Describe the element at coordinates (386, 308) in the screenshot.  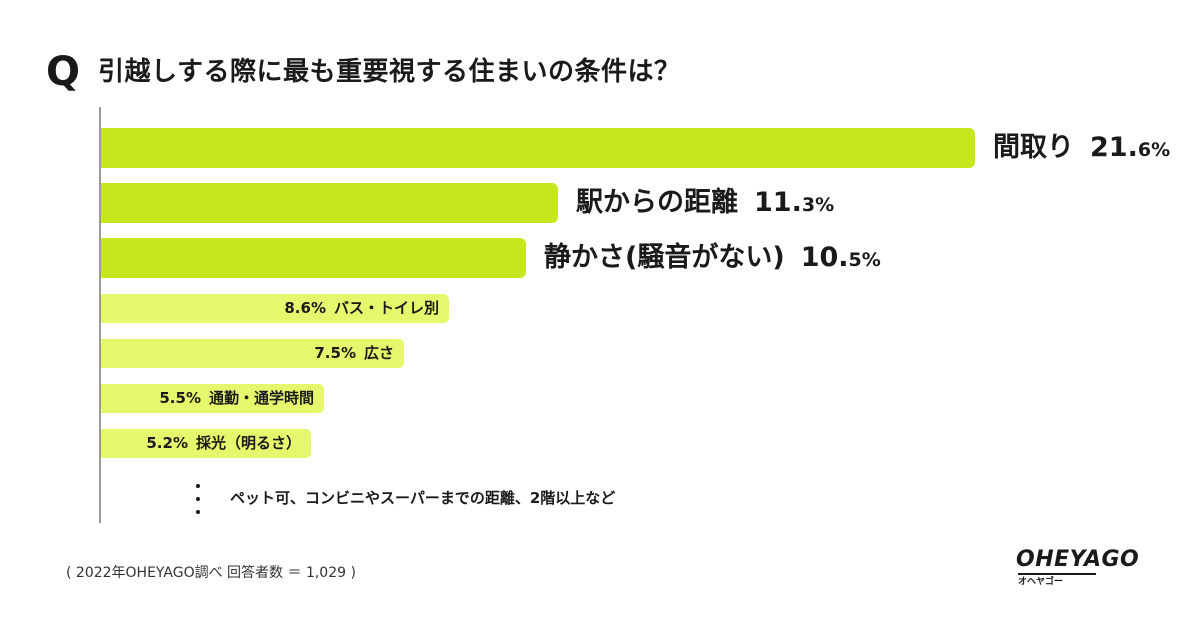
I see `category-label: バス・トイレ別` at that location.